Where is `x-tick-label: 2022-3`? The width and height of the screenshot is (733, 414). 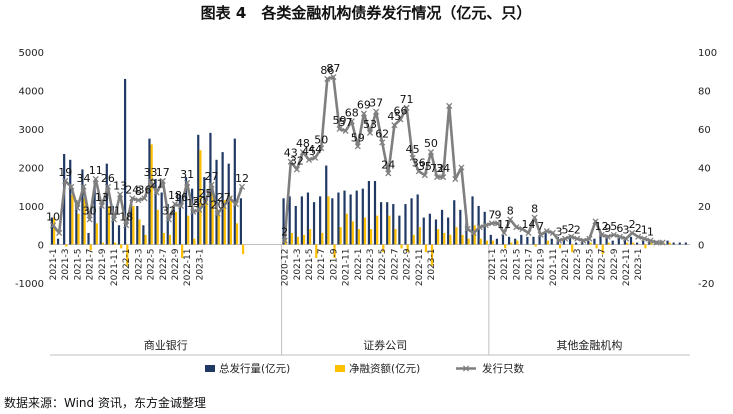 x-tick-label: 2022-3 is located at coordinates (578, 265).